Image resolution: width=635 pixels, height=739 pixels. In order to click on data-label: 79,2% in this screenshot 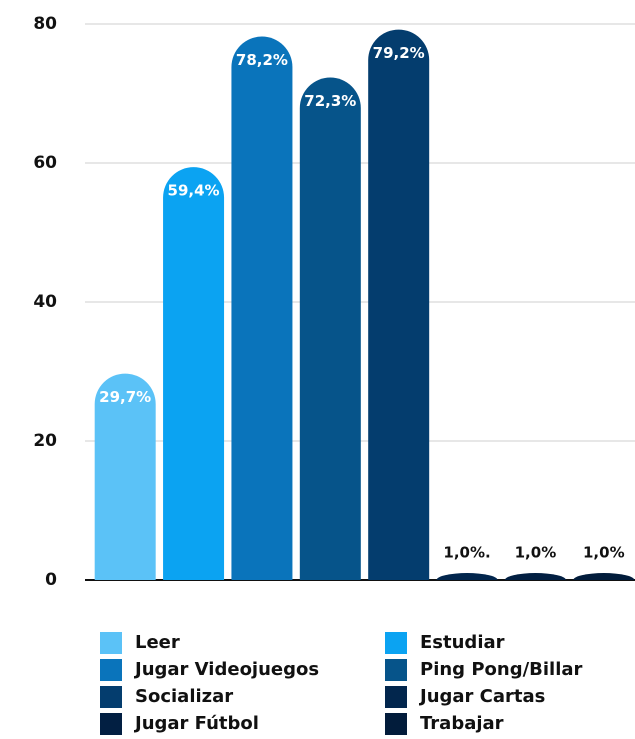, I will do `click(399, 53)`.